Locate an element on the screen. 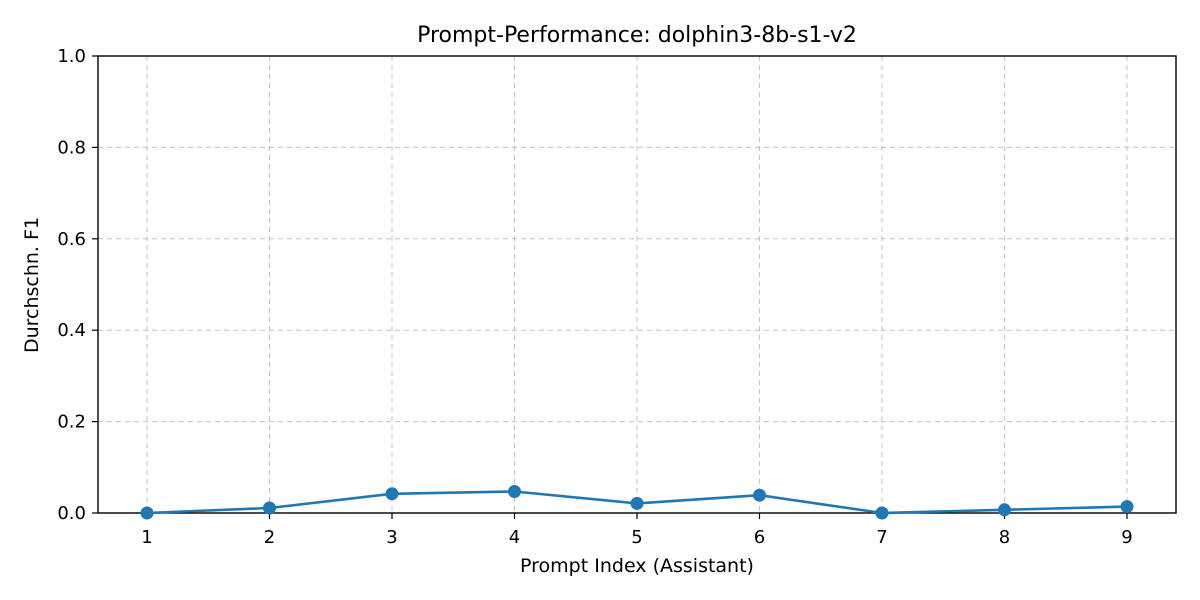 Image resolution: width=1200 pixels, height=600 pixels. x-tick-label: 2 is located at coordinates (269, 537).